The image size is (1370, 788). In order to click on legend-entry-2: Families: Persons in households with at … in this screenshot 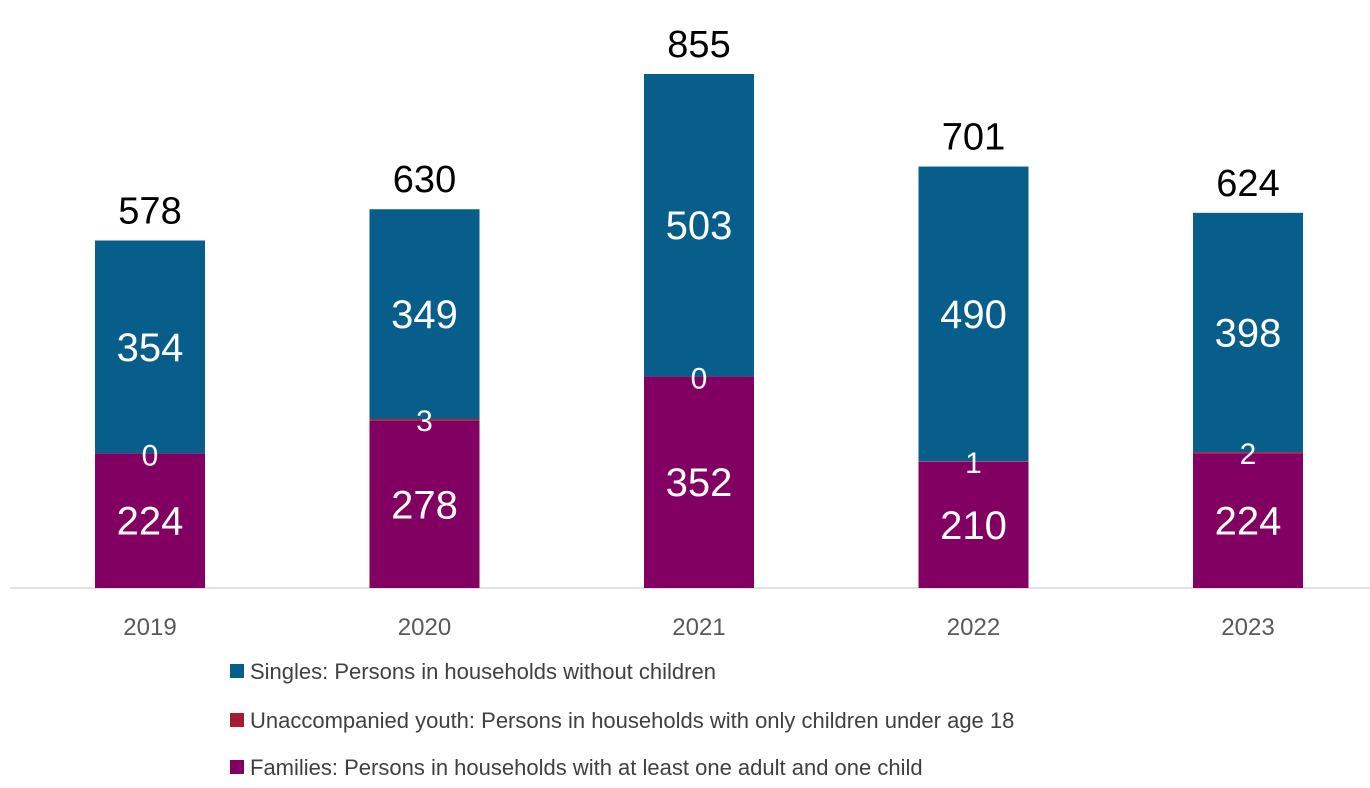, I will do `click(586, 767)`.